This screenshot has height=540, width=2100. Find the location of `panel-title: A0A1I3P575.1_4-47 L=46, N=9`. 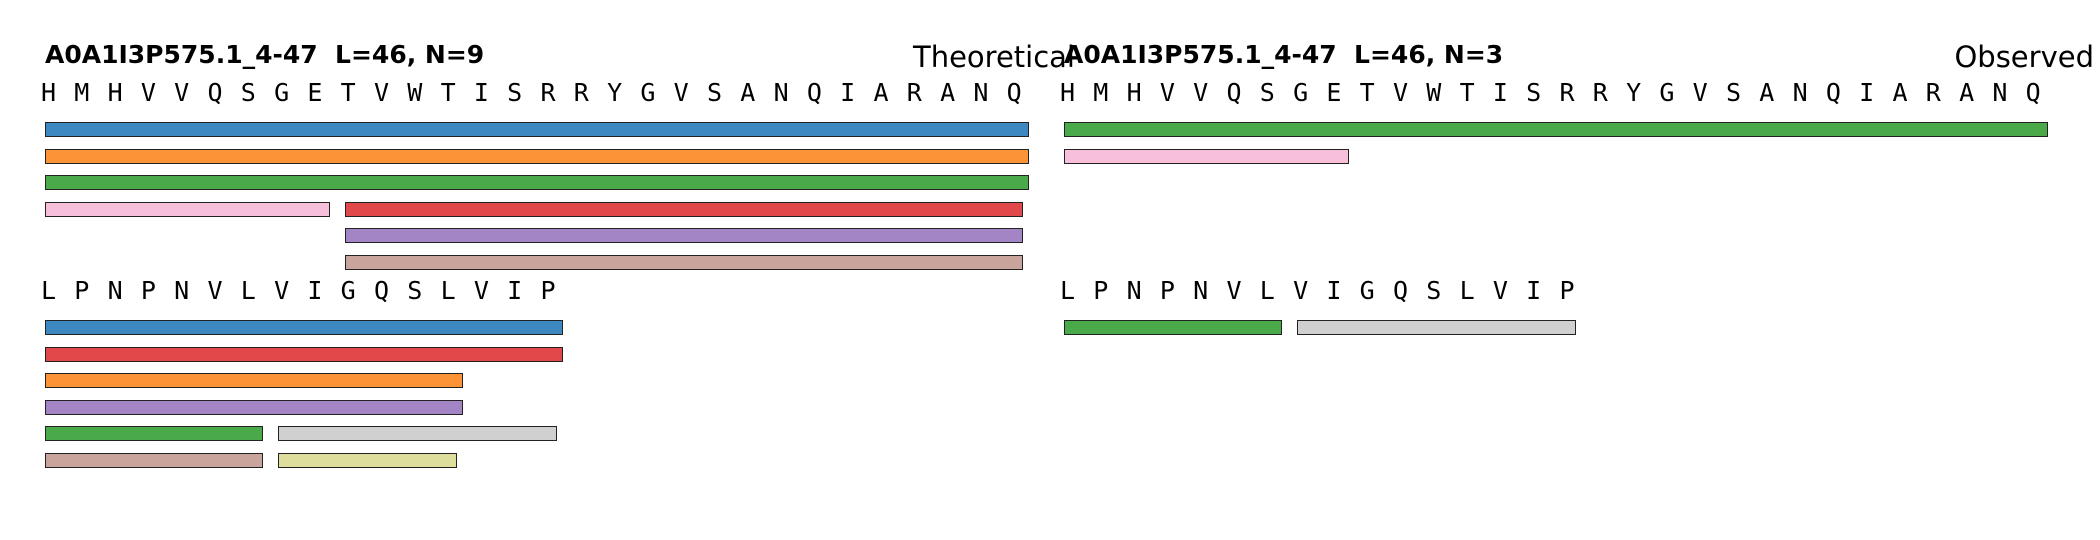

panel-title: A0A1I3P575.1_4-47 L=46, N=9 is located at coordinates (265, 54).